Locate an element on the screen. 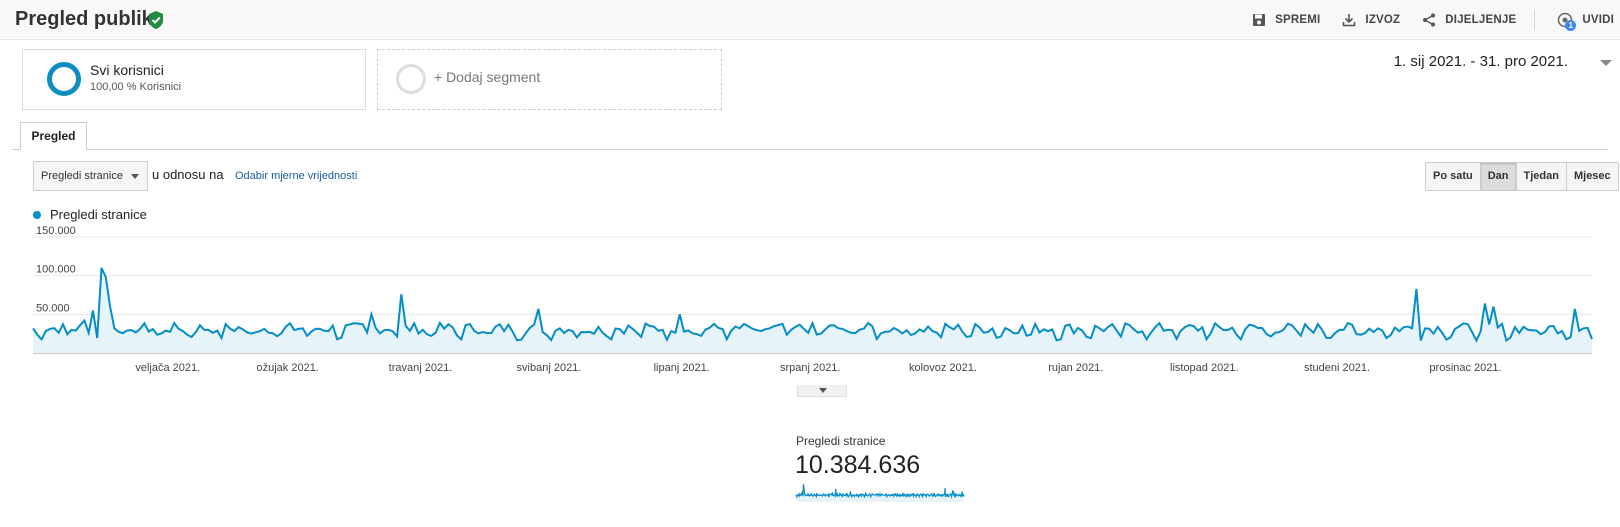  segment-name: Svi korisnici is located at coordinates (127, 70).